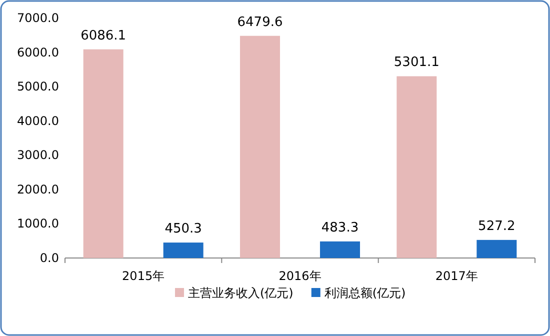 The height and width of the screenshot is (336, 550). What do you see at coordinates (417, 62) in the screenshot?
I see `data-label: 5301.1` at bounding box center [417, 62].